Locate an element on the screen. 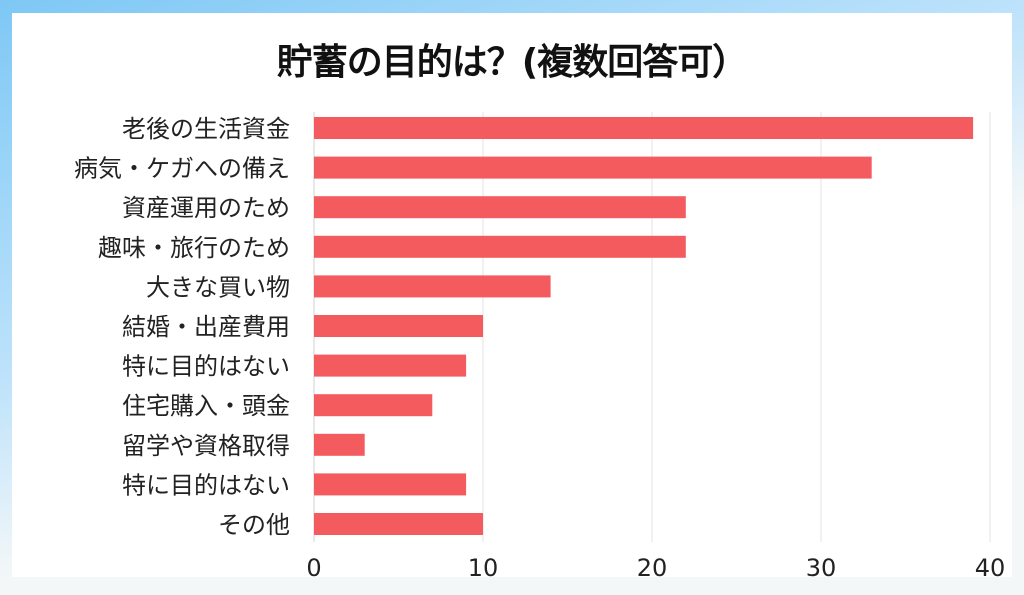 The width and height of the screenshot is (1024, 595). category-label: 大きな買い物 is located at coordinates (218, 287).